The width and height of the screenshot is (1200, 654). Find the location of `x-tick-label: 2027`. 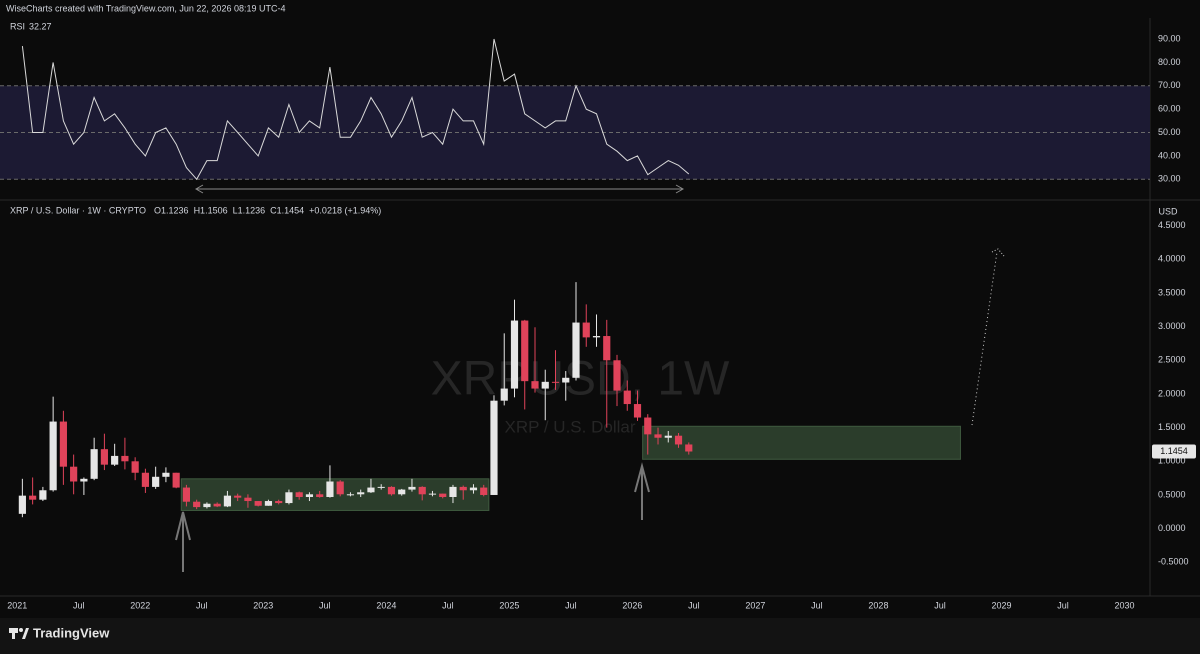

x-tick-label: 2027 is located at coordinates (755, 605).